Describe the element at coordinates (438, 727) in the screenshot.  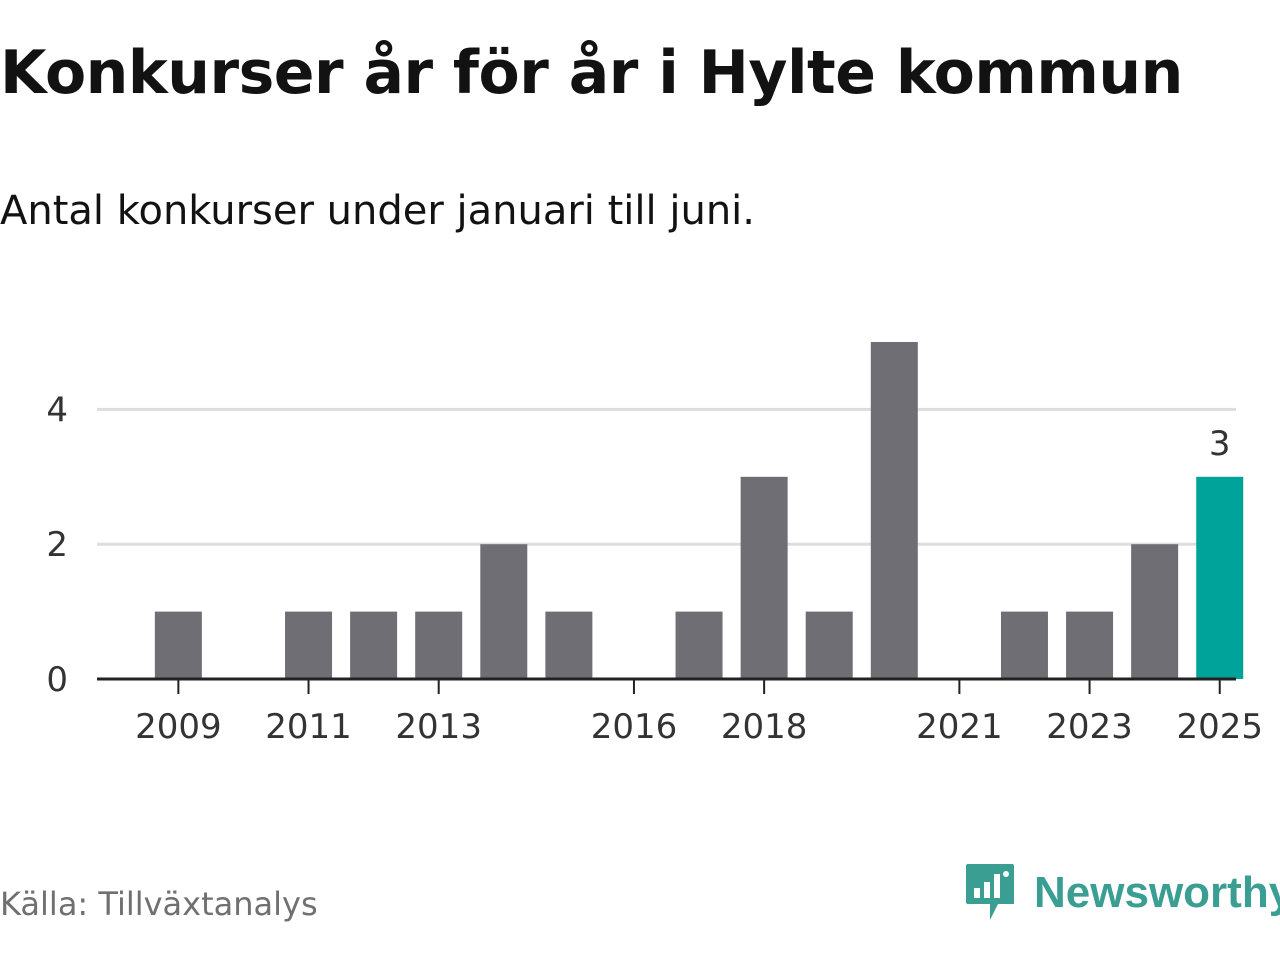
I see `x-tick-label: 2013` at that location.